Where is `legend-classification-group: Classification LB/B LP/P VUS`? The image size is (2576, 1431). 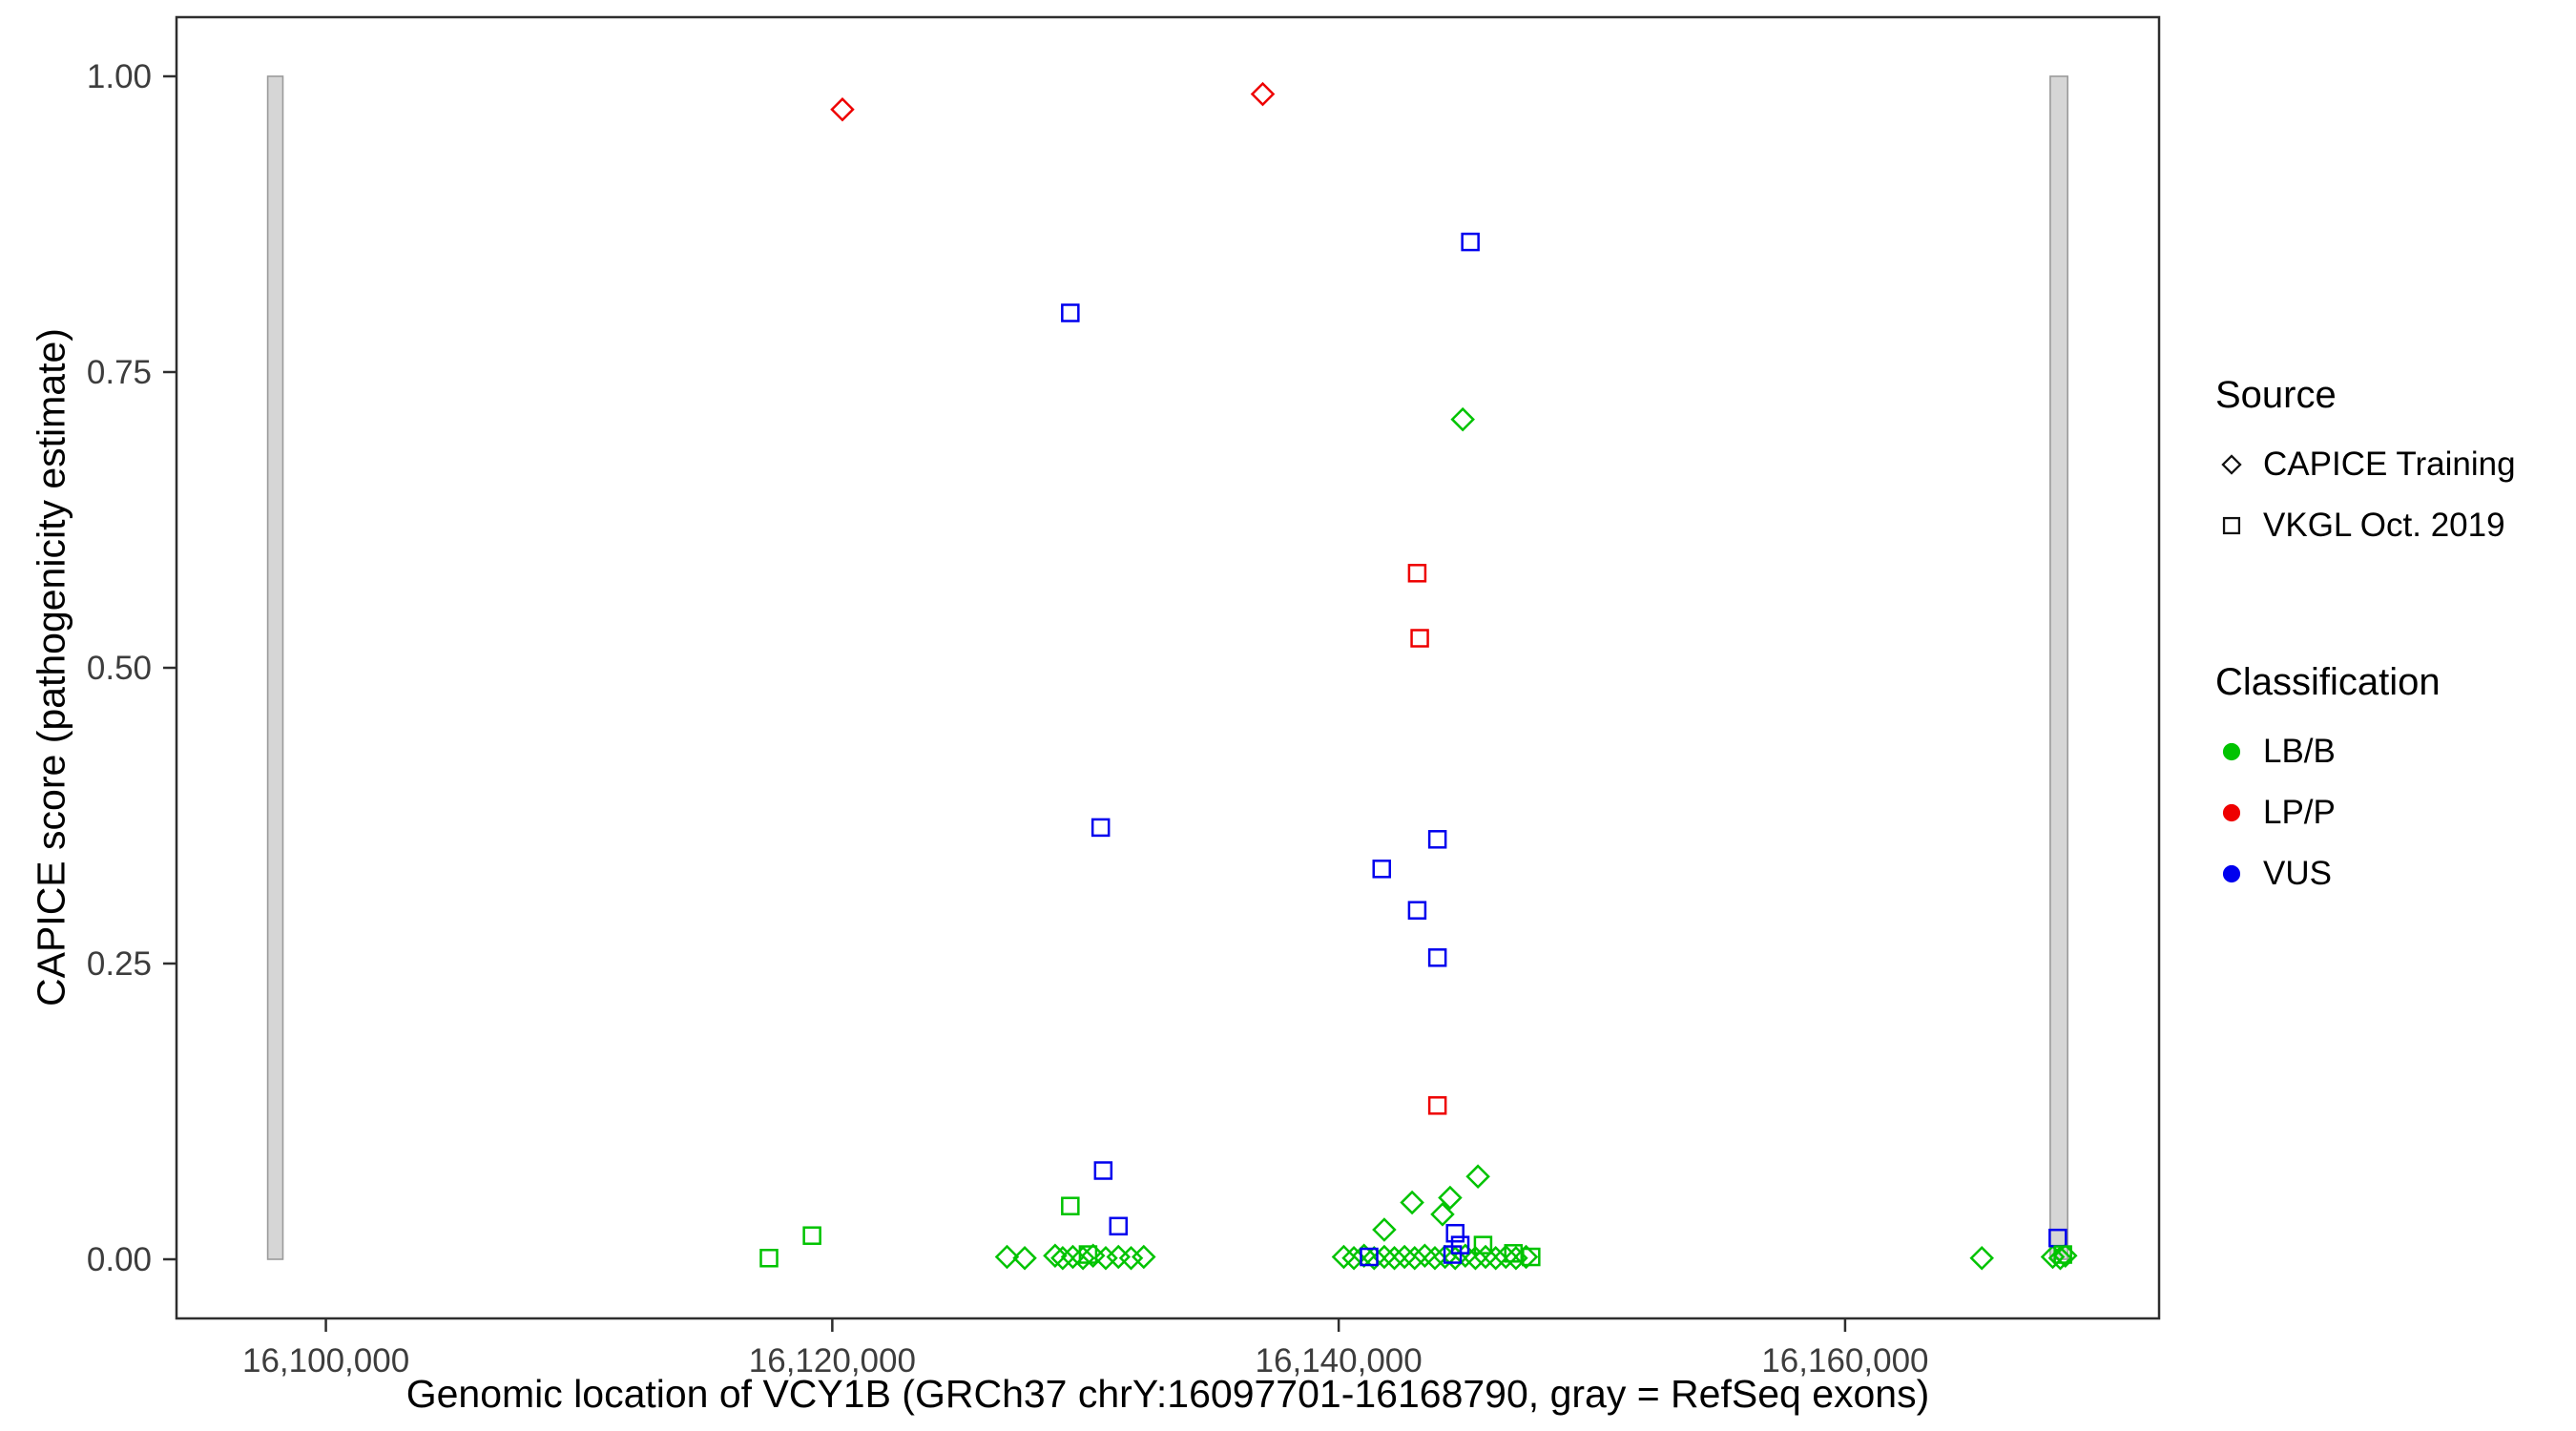
legend-classification-group: Classification LB/B LP/P VUS is located at coordinates (2394, 782).